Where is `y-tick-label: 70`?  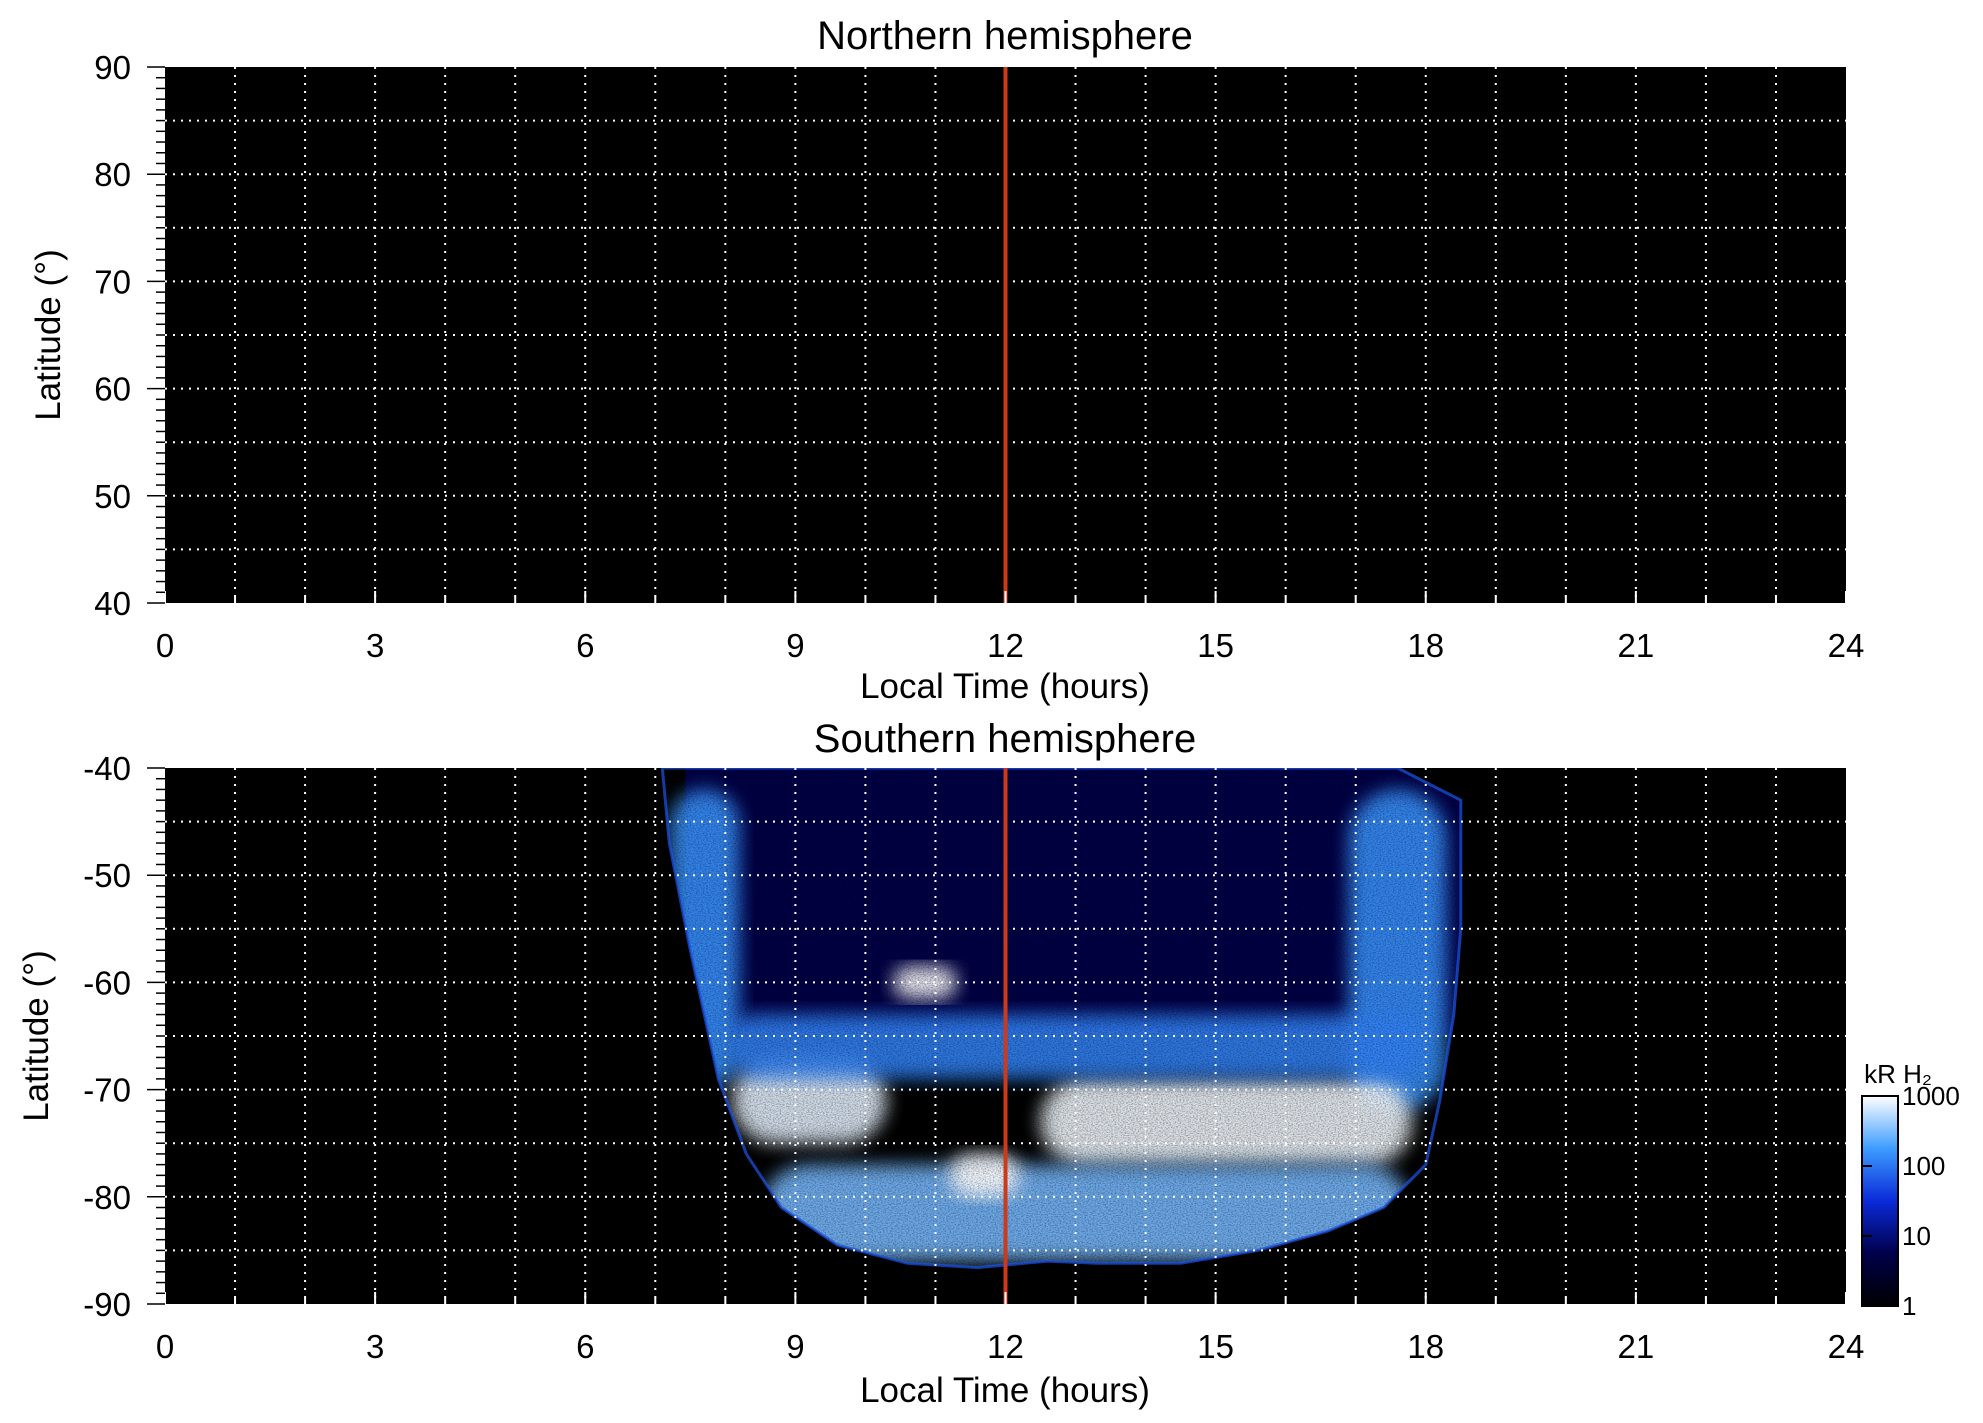
y-tick-label: 70 is located at coordinates (112, 281).